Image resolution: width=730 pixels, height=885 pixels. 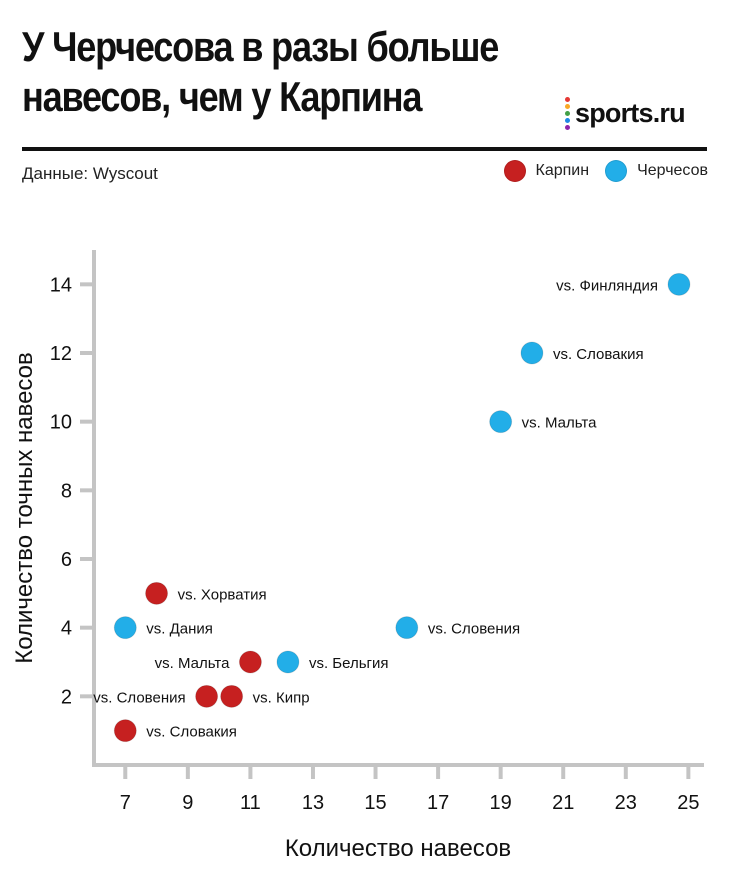 I want to click on data-point-label: vs. Финляндия, so click(x=607, y=285).